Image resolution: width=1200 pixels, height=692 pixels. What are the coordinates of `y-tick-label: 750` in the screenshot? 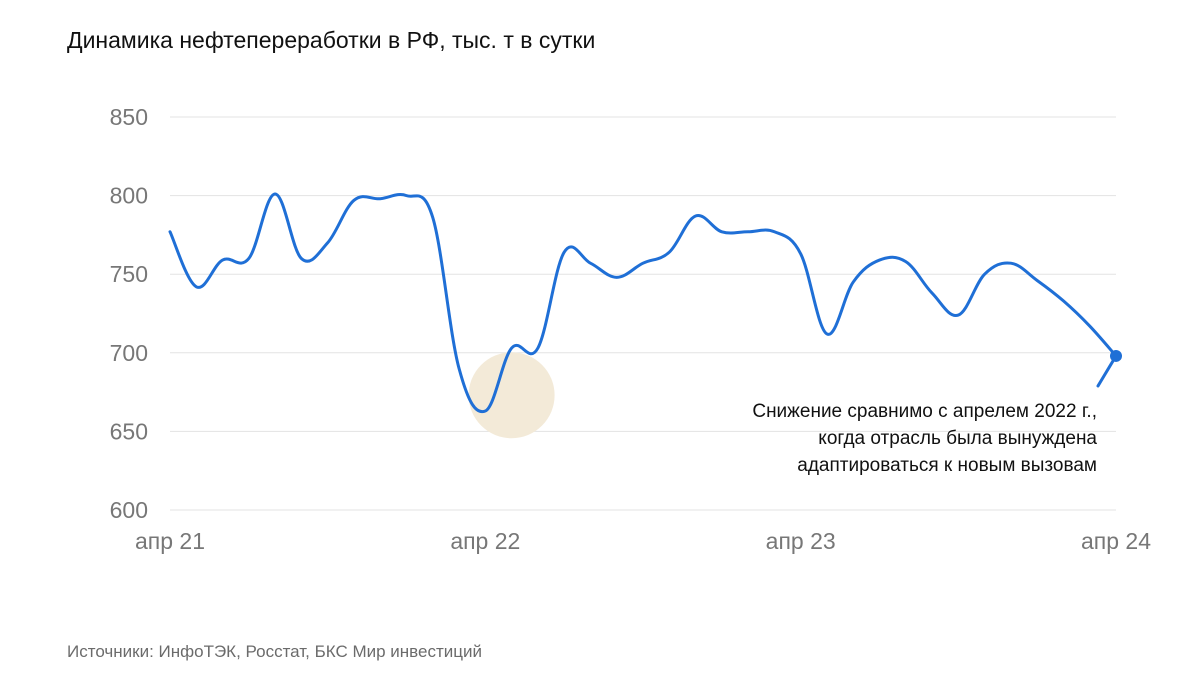 It's located at (129, 274).